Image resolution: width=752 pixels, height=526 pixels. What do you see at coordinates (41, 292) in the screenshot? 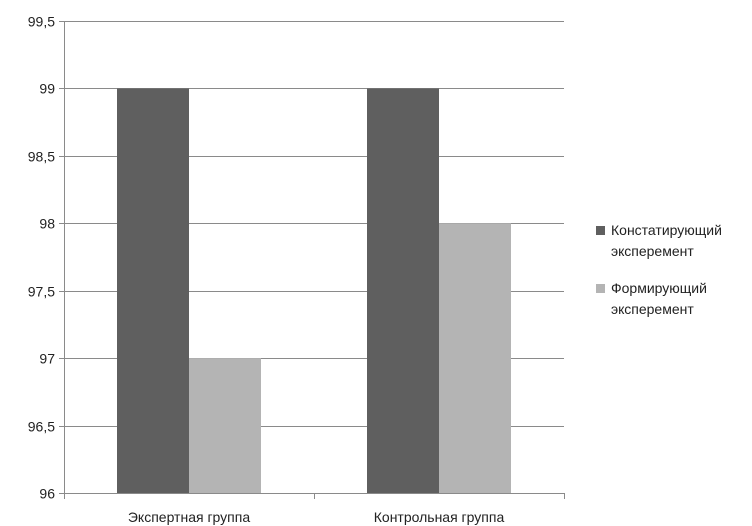
I see `y-tick-label: 97,5` at bounding box center [41, 292].